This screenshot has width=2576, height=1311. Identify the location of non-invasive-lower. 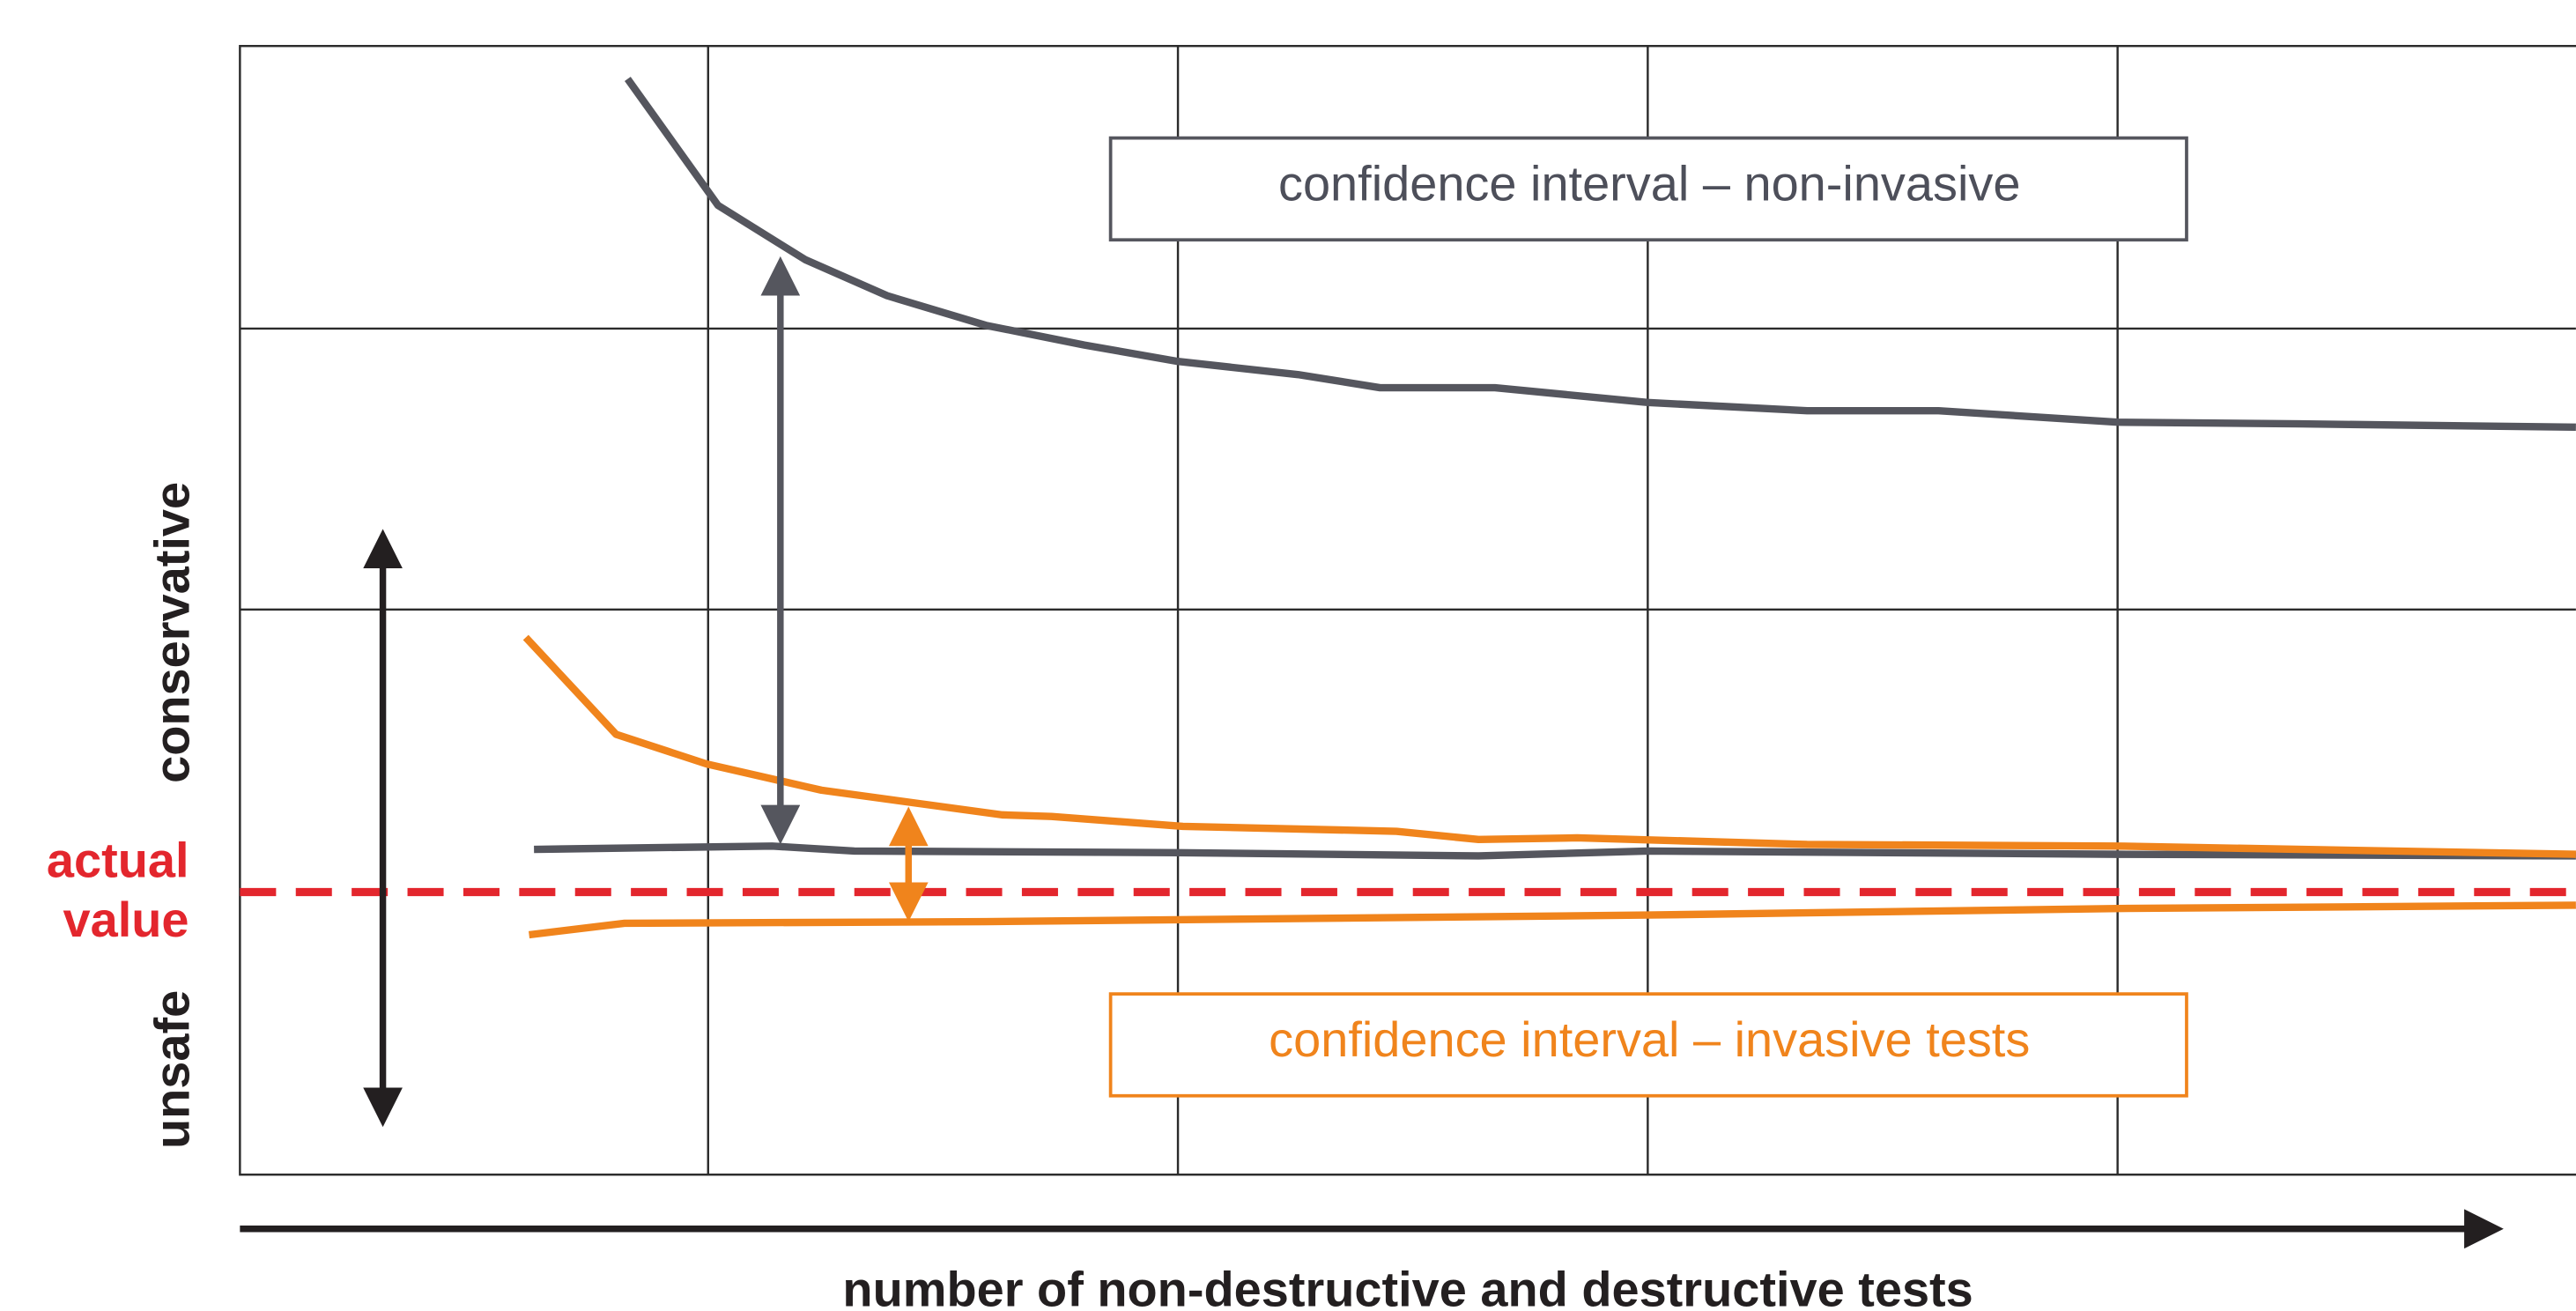
(1555, 851).